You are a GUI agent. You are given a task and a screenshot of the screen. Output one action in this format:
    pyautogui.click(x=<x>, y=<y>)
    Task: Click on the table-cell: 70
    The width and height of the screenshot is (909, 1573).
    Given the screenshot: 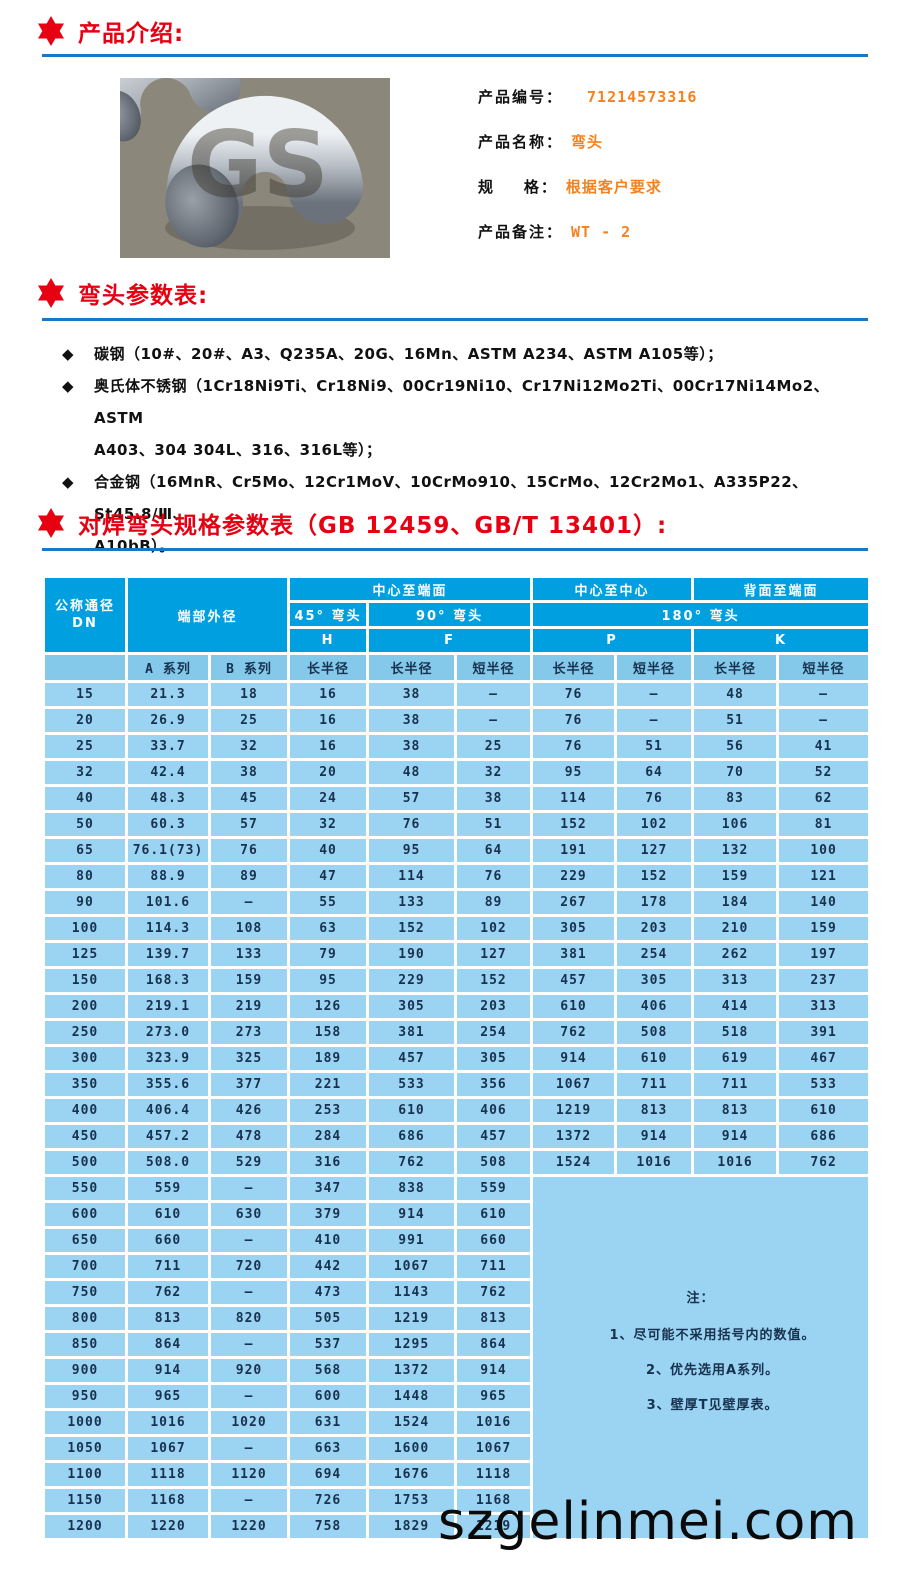 What is the action you would take?
    pyautogui.click(x=735, y=772)
    